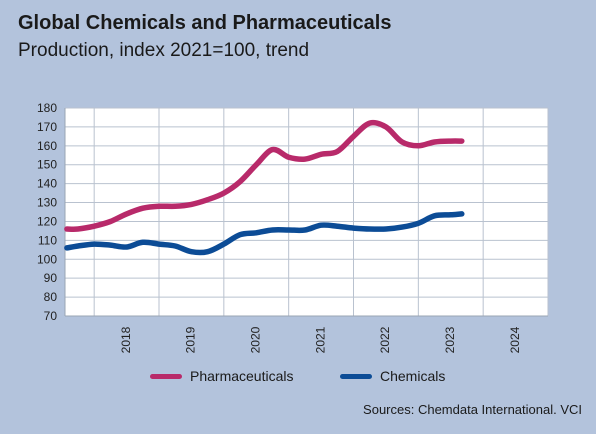  I want to click on source-note: Sources: Chemdata International. VCI, so click(472, 409).